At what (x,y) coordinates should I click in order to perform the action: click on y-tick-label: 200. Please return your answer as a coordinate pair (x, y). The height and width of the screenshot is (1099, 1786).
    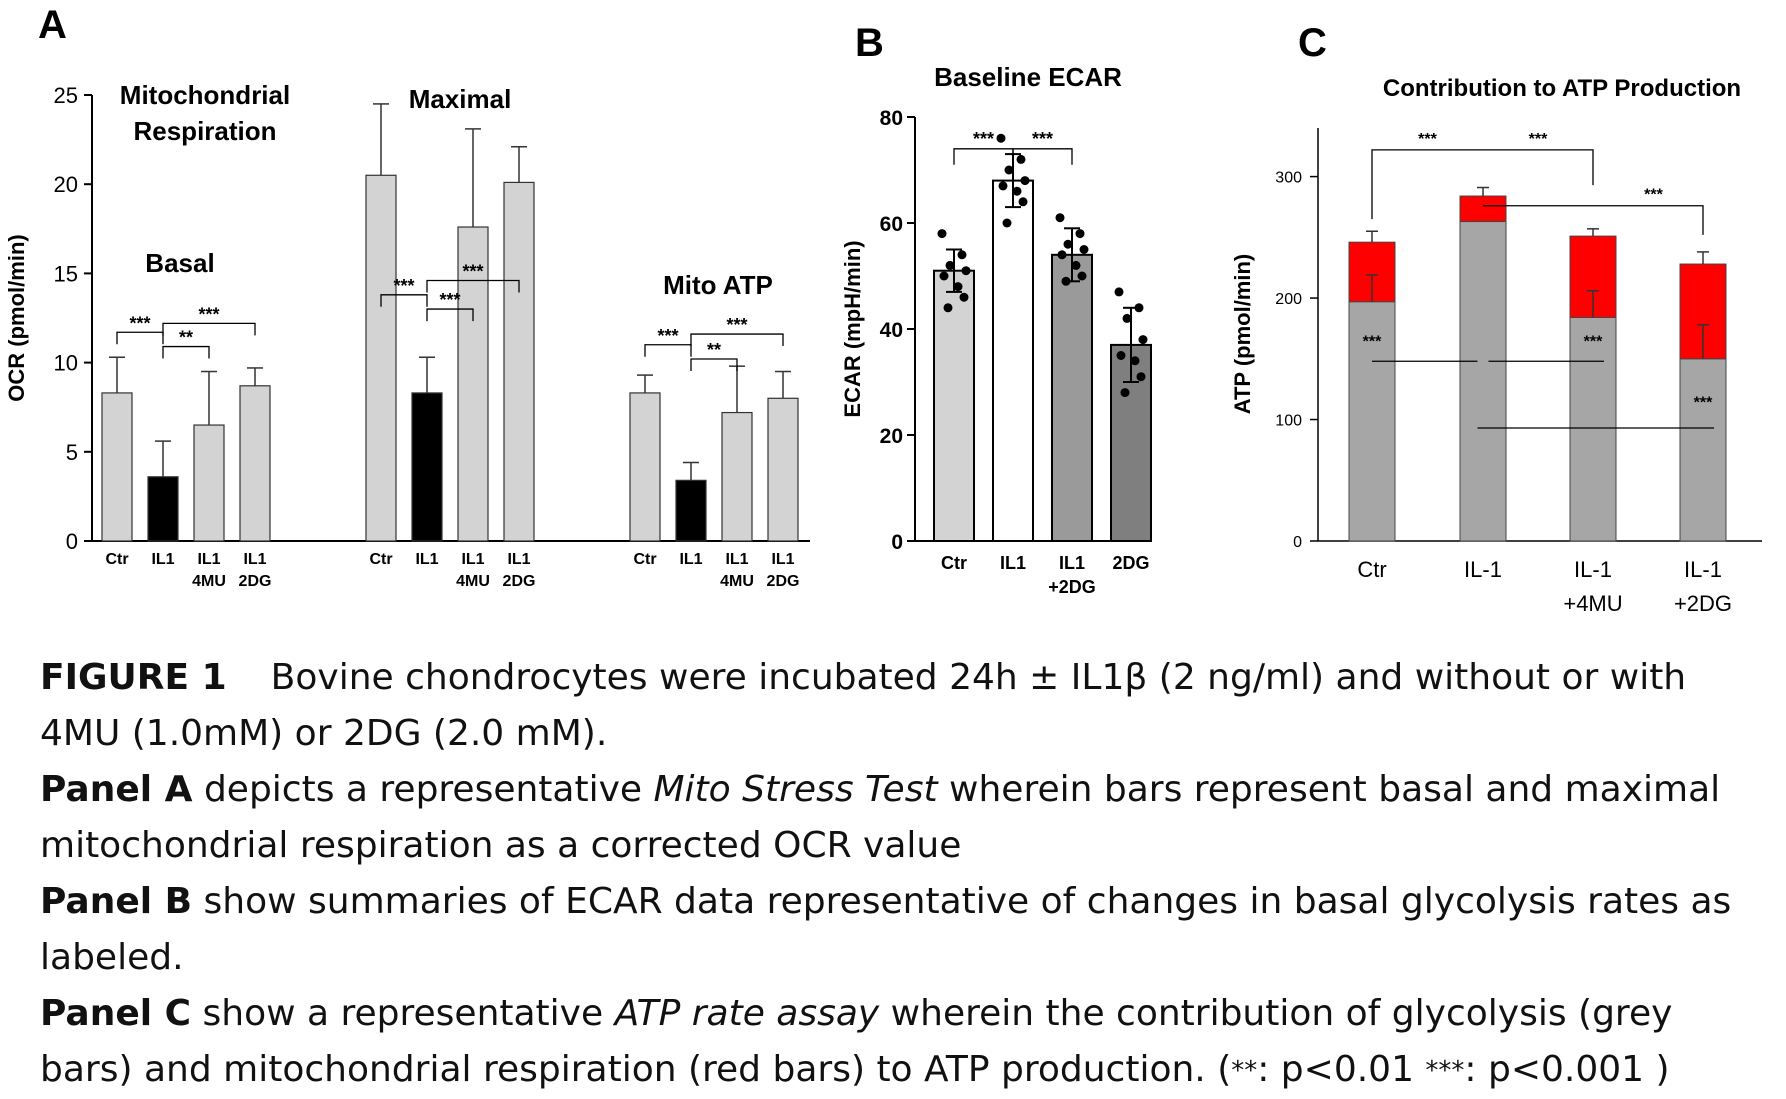
    Looking at the image, I should click on (1288, 299).